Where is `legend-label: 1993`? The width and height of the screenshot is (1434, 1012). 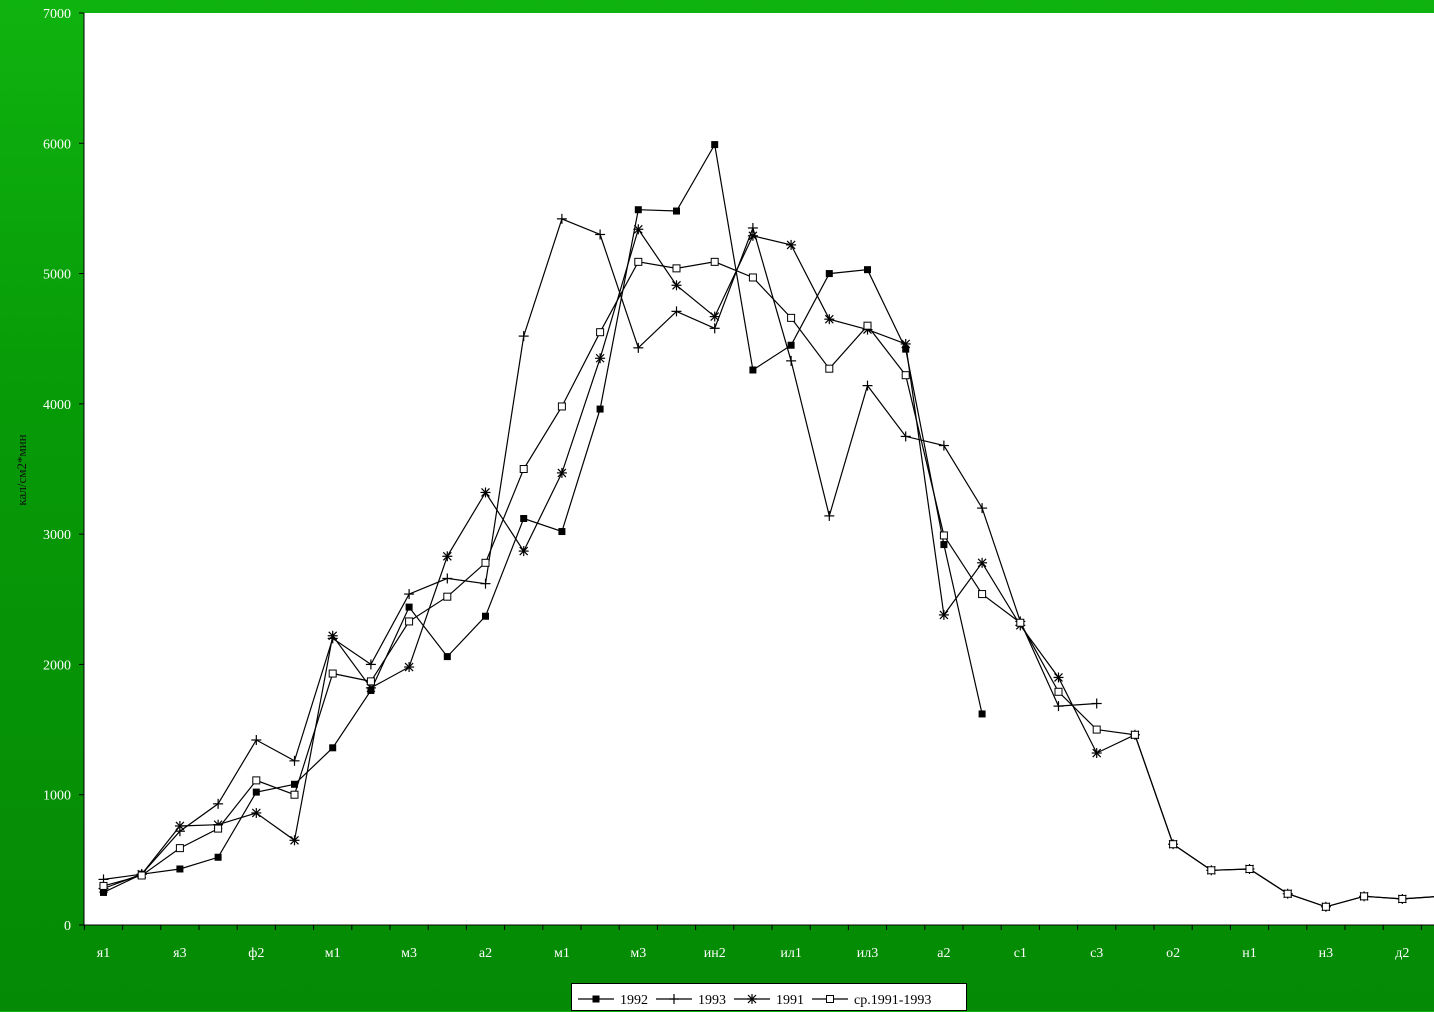
legend-label: 1993 is located at coordinates (712, 1000).